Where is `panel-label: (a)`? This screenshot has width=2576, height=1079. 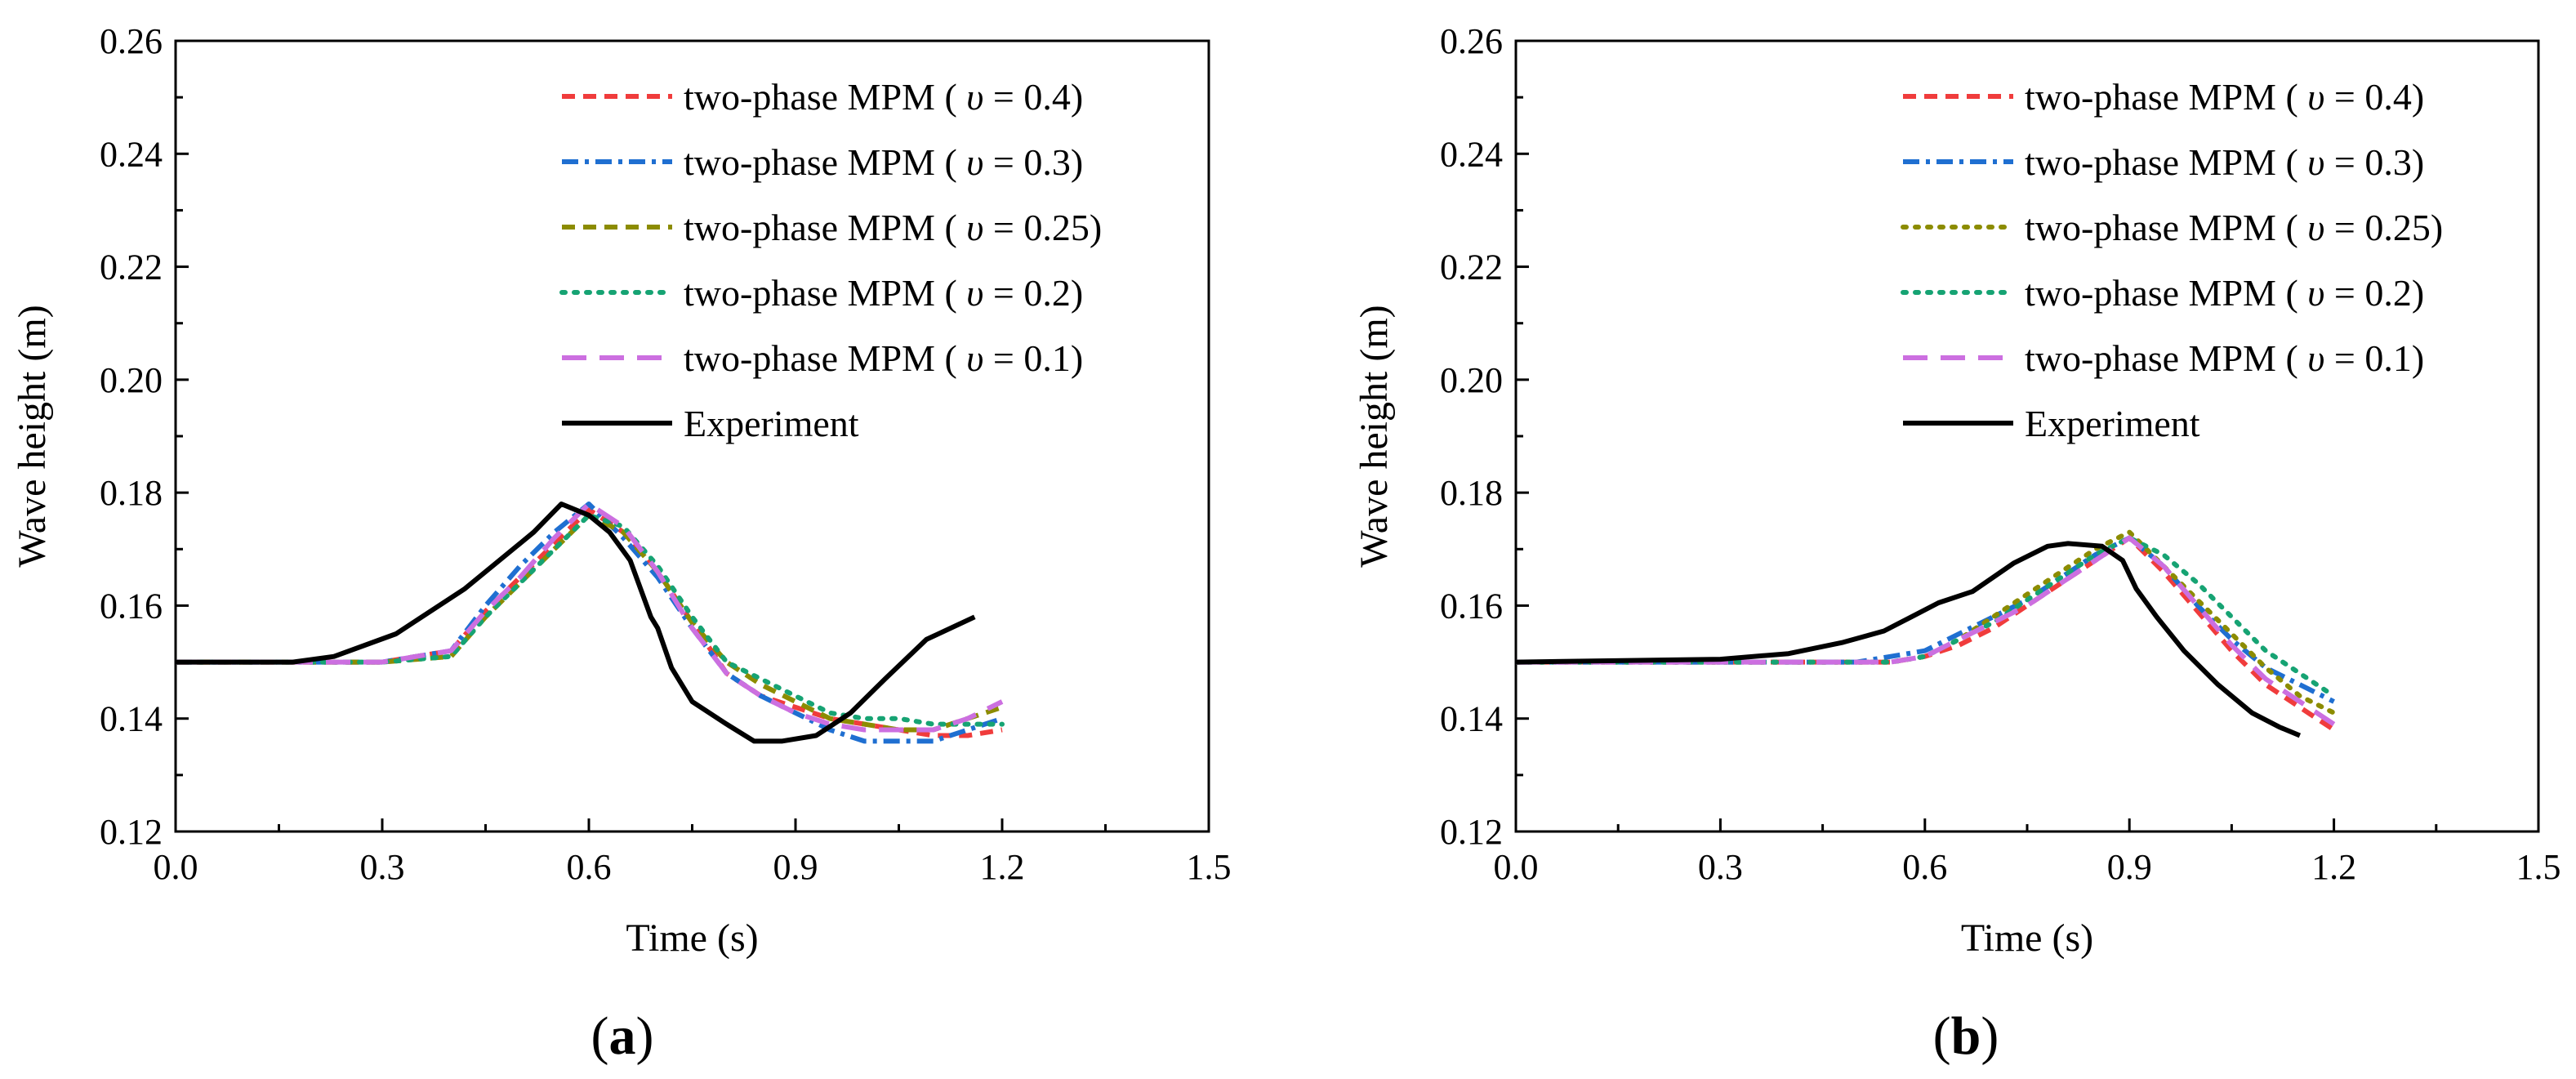 panel-label: (a) is located at coordinates (622, 1036).